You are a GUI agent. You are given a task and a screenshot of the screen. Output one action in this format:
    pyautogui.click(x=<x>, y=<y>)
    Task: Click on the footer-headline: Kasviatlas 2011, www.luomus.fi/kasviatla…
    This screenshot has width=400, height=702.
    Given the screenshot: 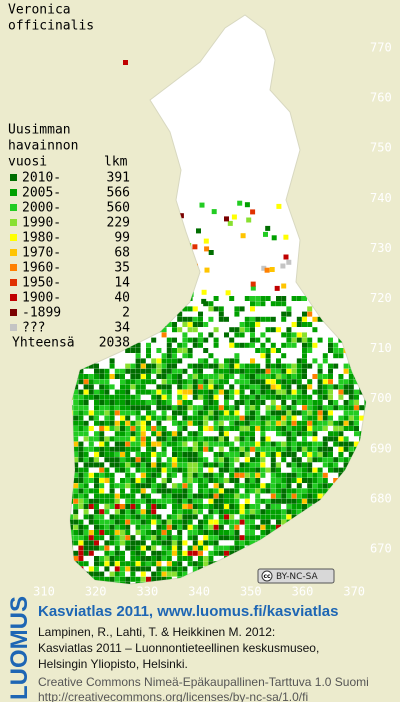 What is the action you would take?
    pyautogui.click(x=188, y=611)
    